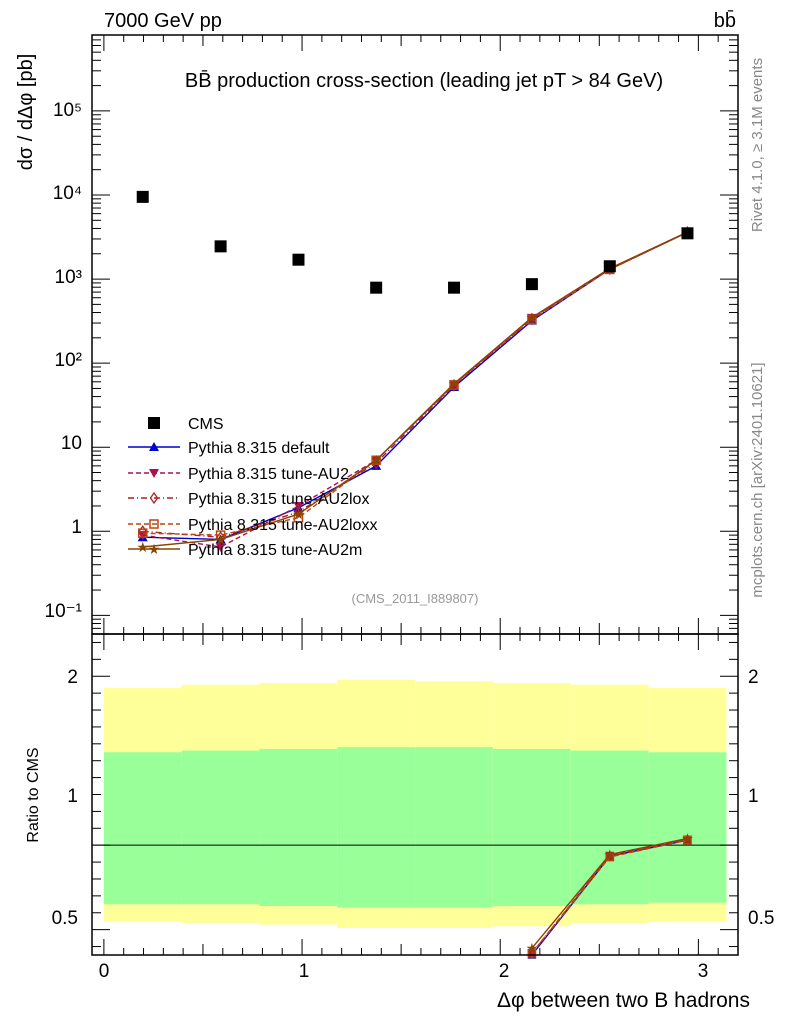  I want to click on legend-marker-au2, so click(154, 473).